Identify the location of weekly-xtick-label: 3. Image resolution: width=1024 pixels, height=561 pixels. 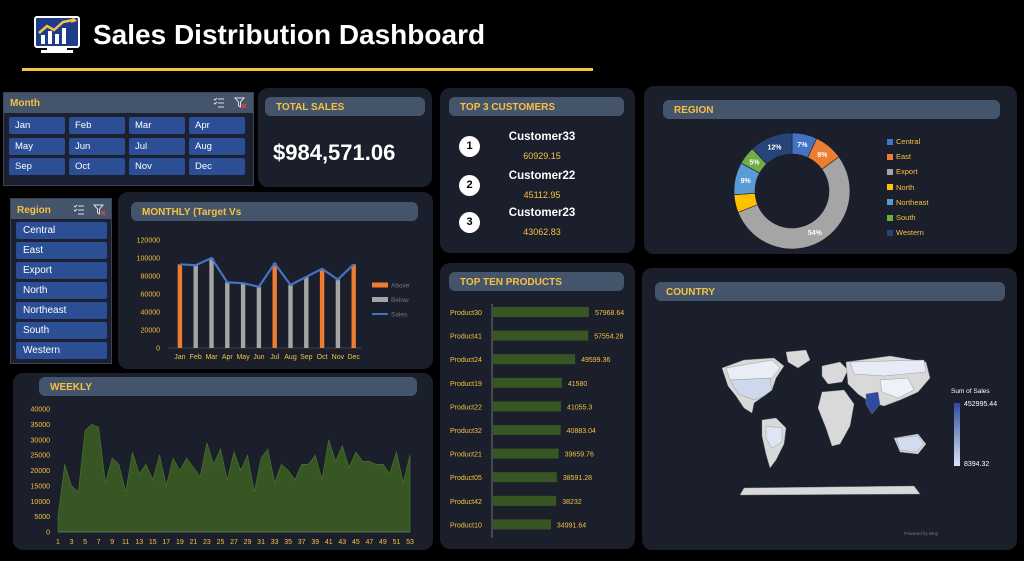
(72, 542).